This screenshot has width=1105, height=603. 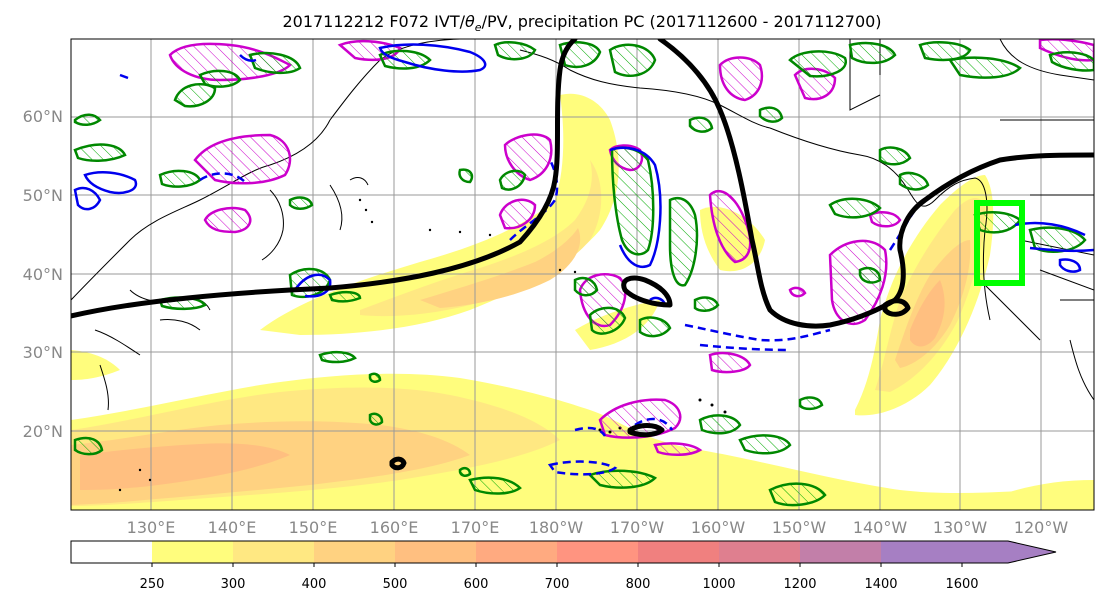 What do you see at coordinates (880, 527) in the screenshot?
I see `lon-label: 140°W` at bounding box center [880, 527].